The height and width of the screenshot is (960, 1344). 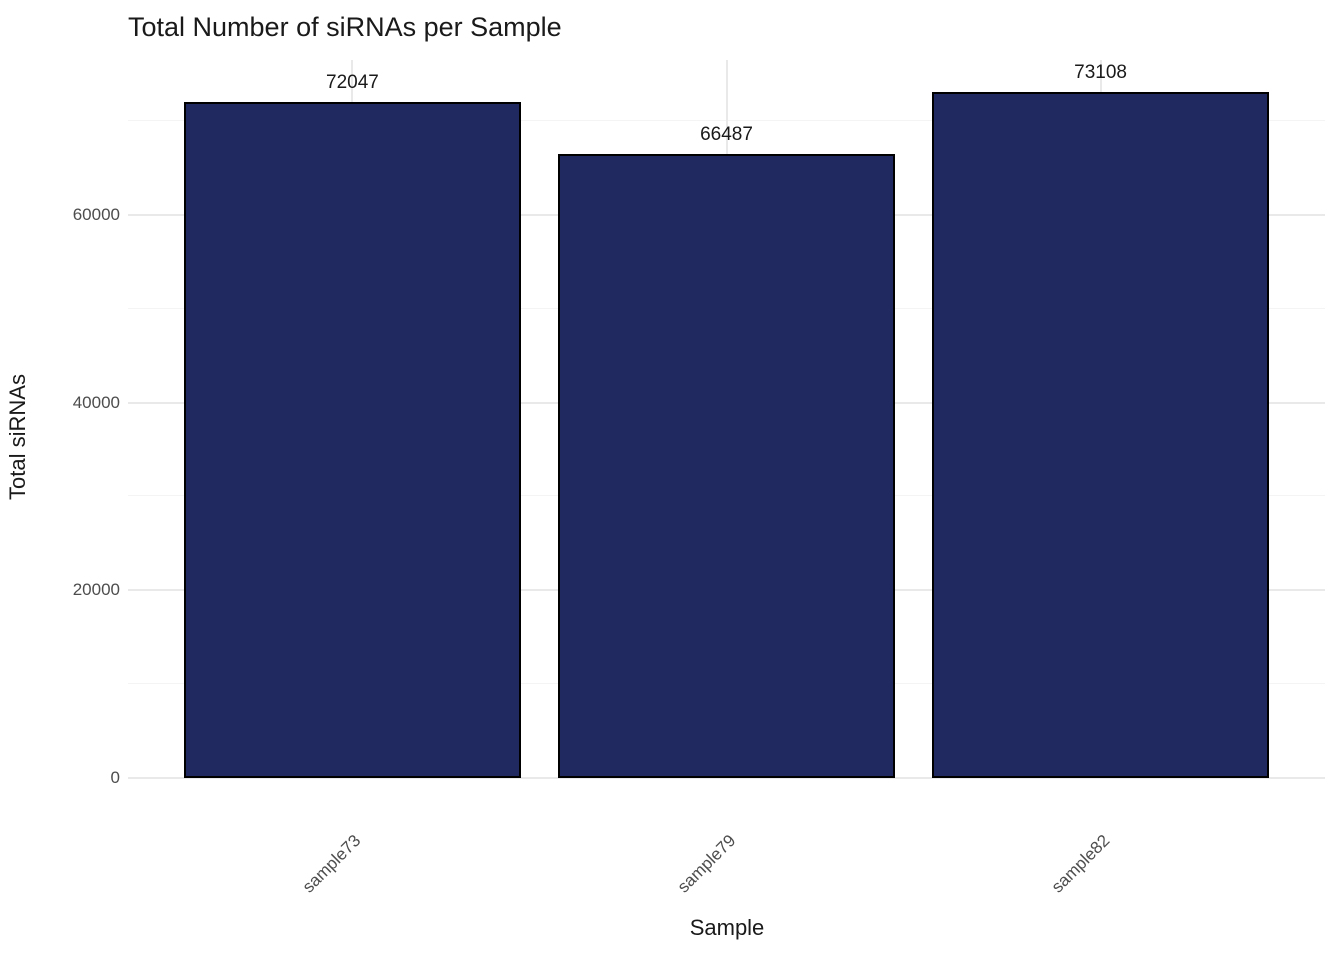 What do you see at coordinates (115, 777) in the screenshot?
I see `y-tick-label: 0` at bounding box center [115, 777].